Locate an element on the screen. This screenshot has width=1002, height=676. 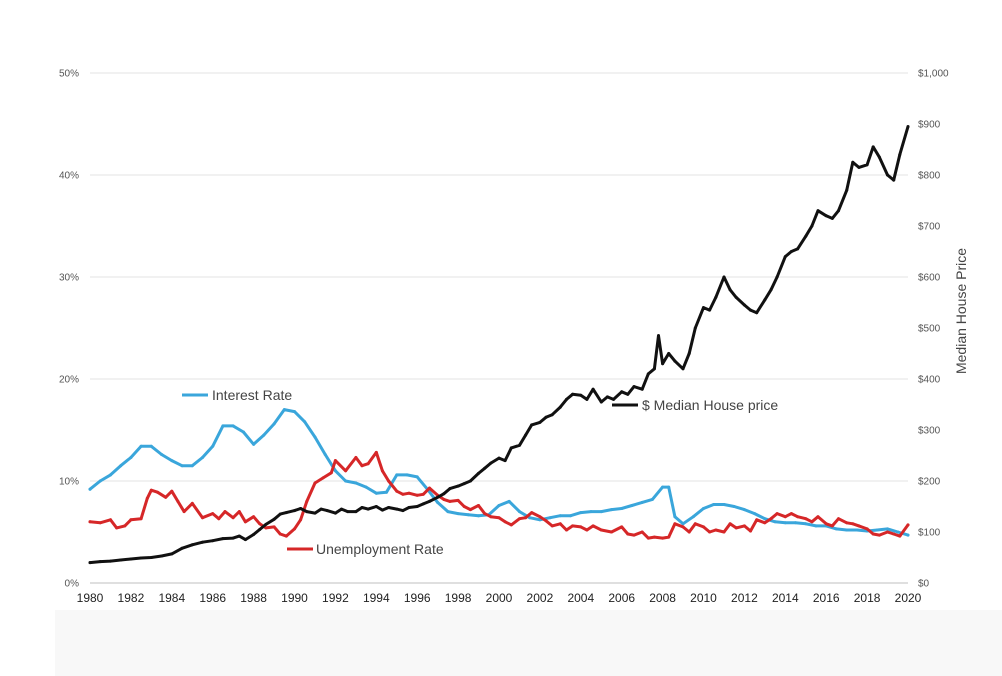
left-axis-ticks: 0% 10% 20% 30% 40% 50% is located at coordinates (69, 329).